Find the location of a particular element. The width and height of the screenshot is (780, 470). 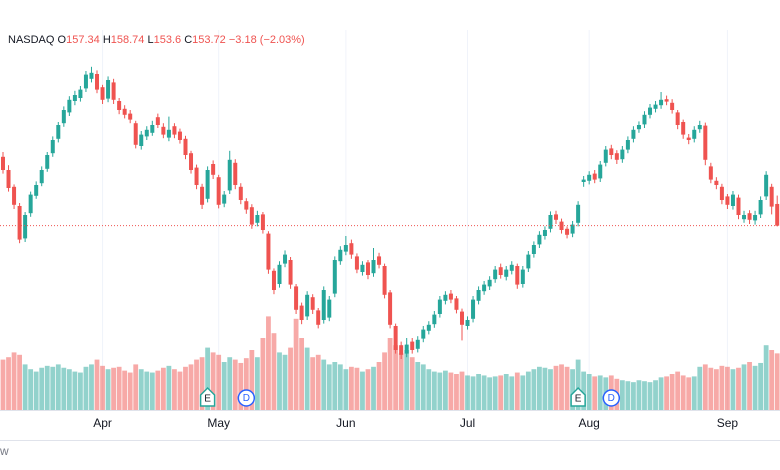

open-value: 157.34 is located at coordinates (83, 40).